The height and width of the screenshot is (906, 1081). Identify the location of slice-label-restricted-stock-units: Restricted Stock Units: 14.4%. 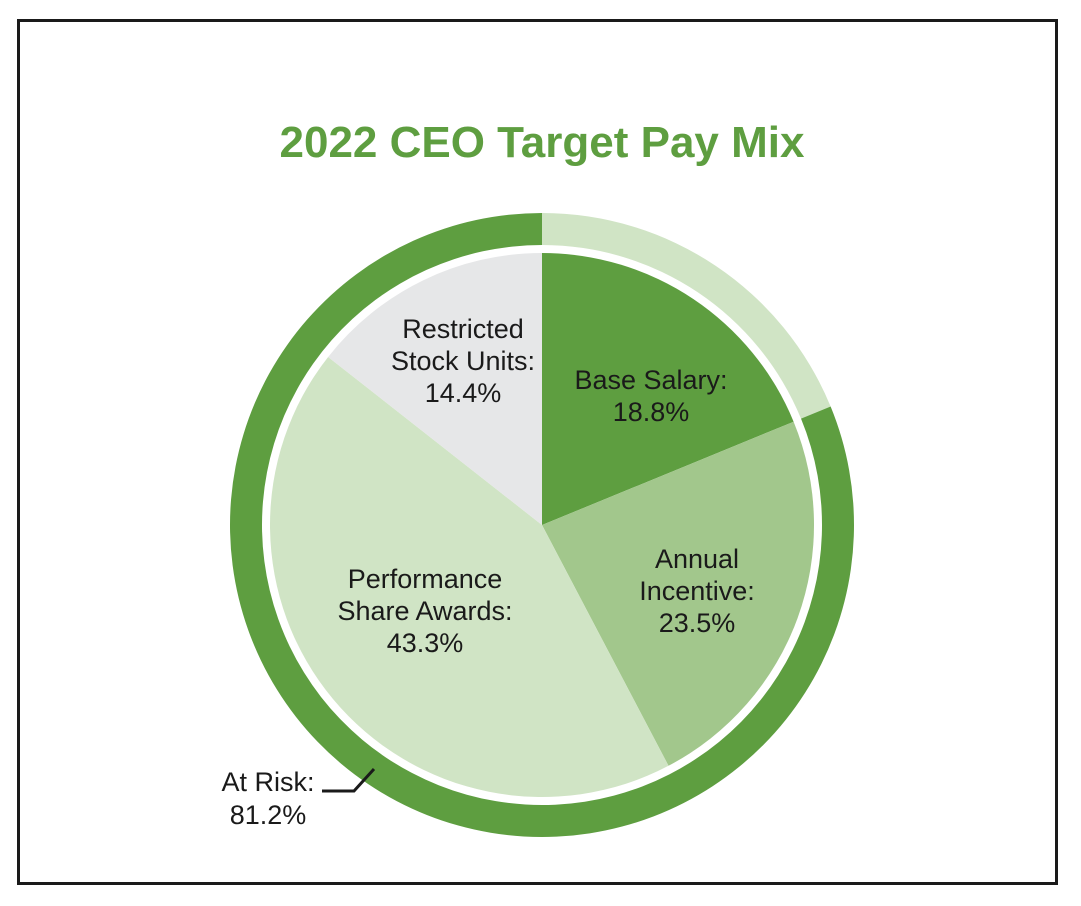
(463, 361).